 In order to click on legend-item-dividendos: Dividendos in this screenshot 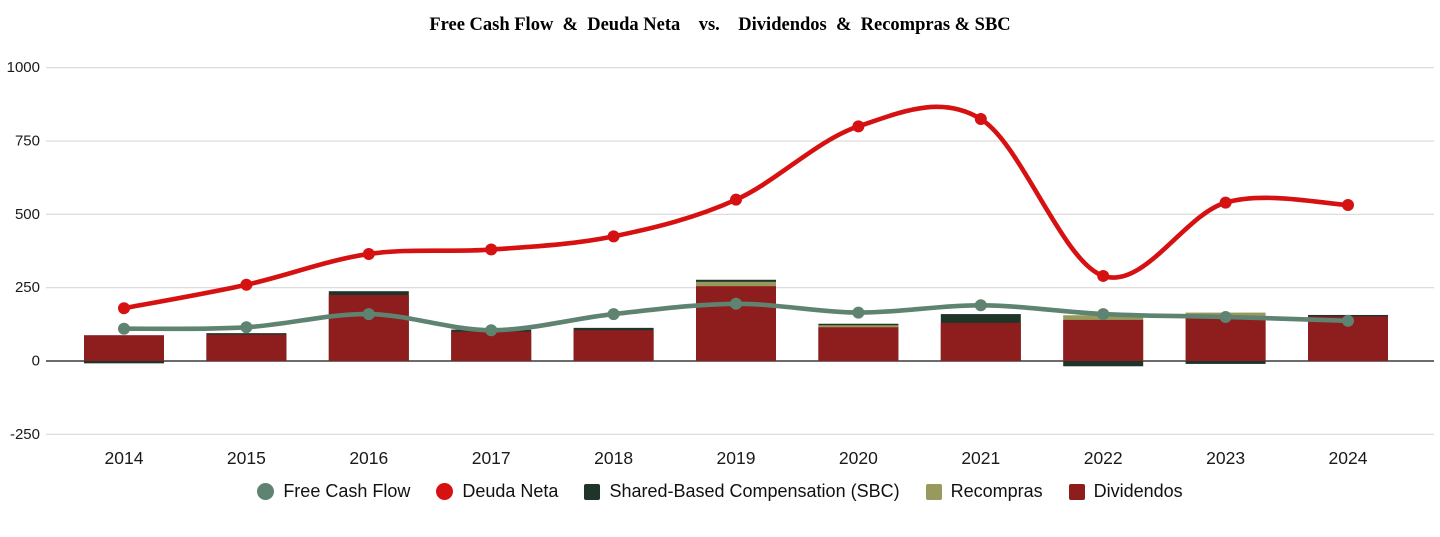, I will do `click(1125, 491)`.